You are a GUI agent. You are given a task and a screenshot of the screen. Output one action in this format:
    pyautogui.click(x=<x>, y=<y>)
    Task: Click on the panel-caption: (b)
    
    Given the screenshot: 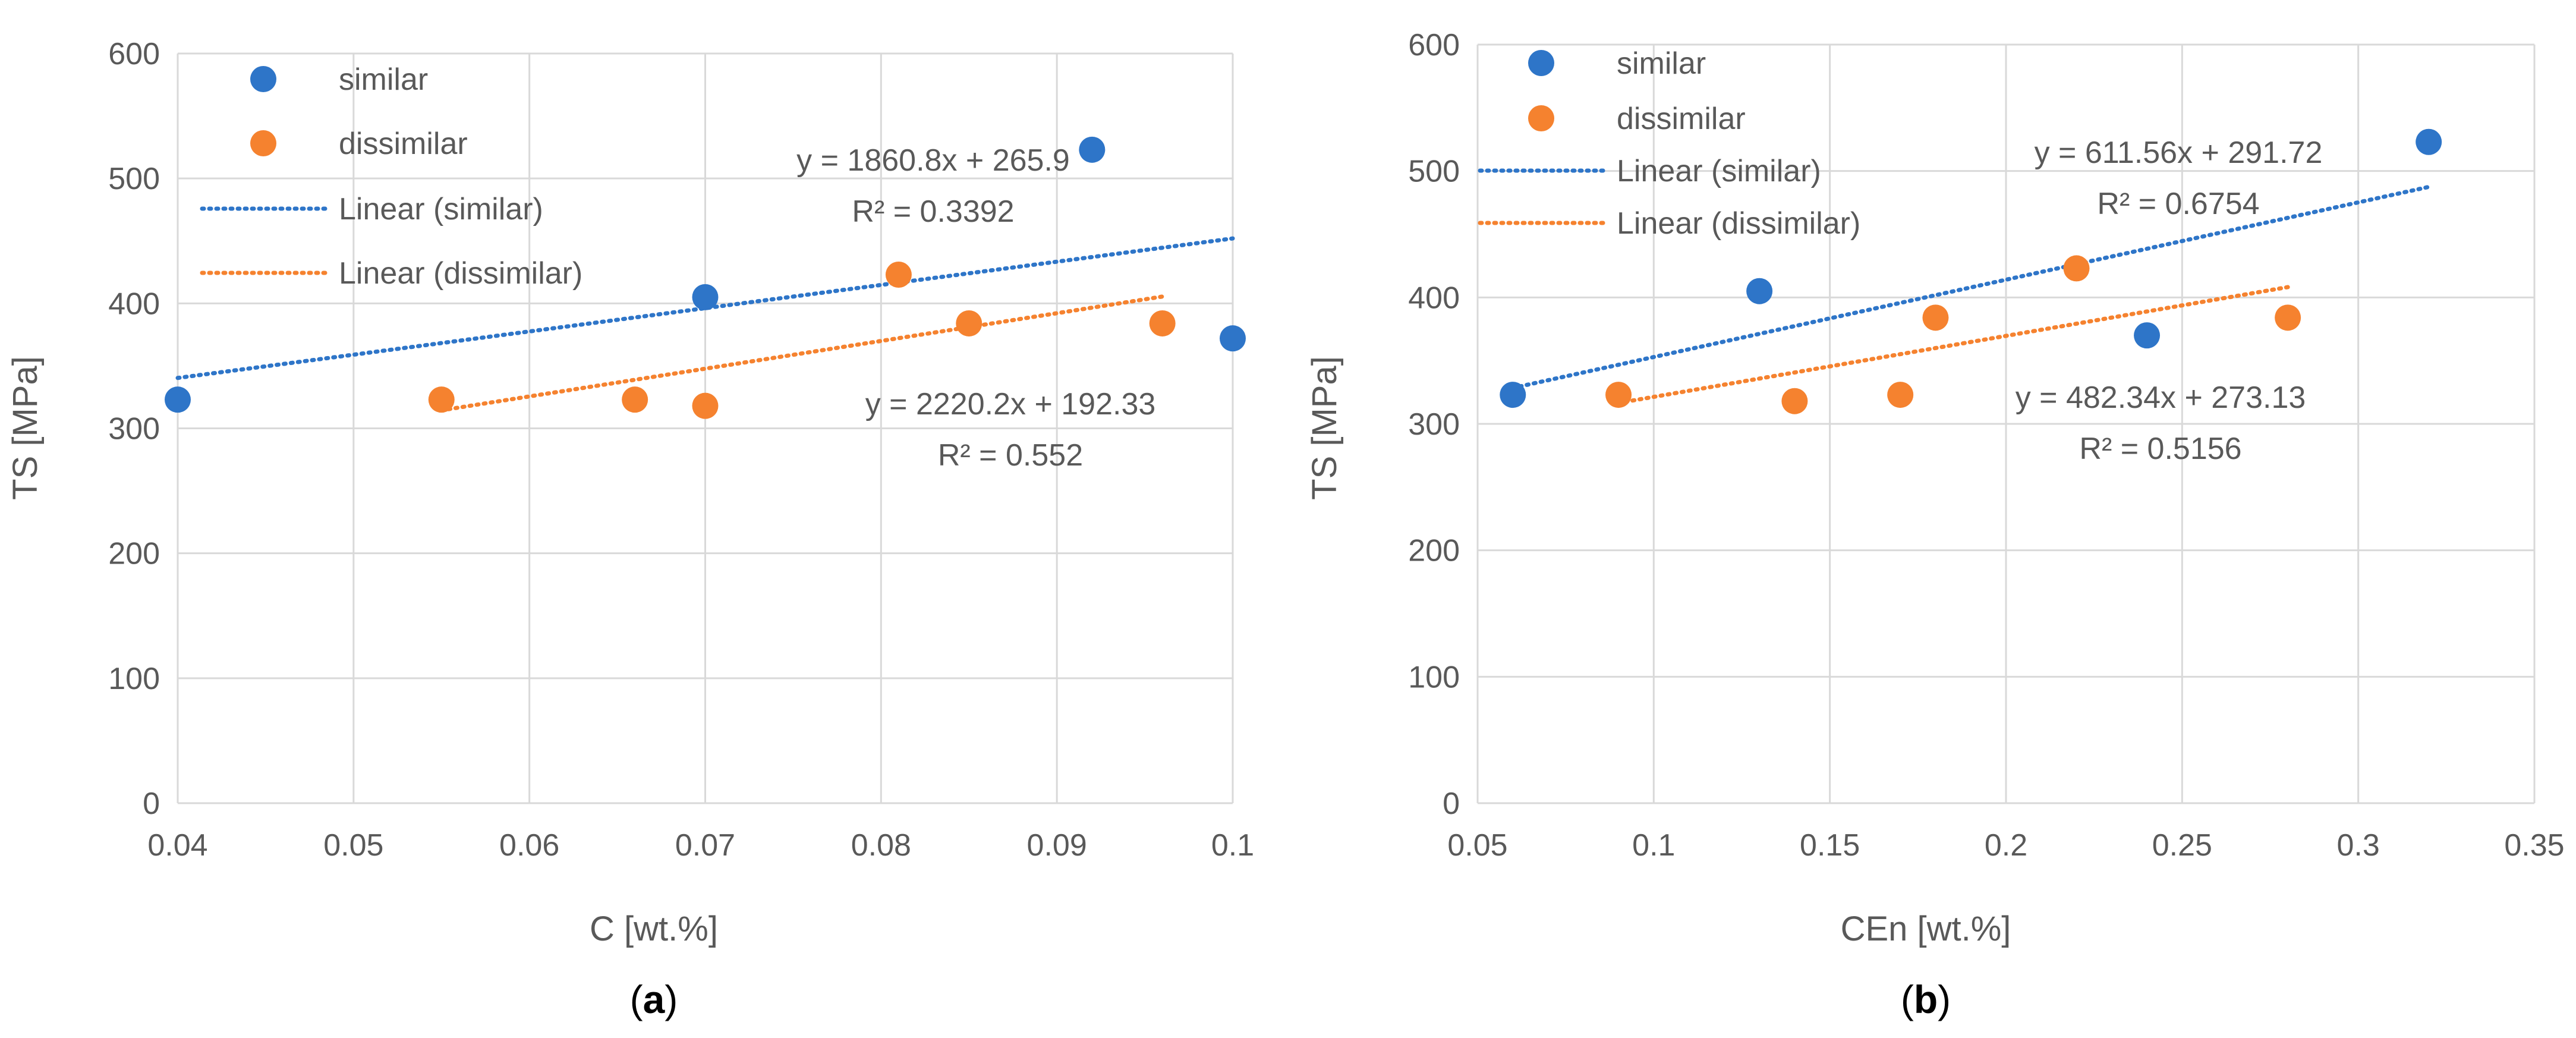 What is the action you would take?
    pyautogui.click(x=1926, y=999)
    